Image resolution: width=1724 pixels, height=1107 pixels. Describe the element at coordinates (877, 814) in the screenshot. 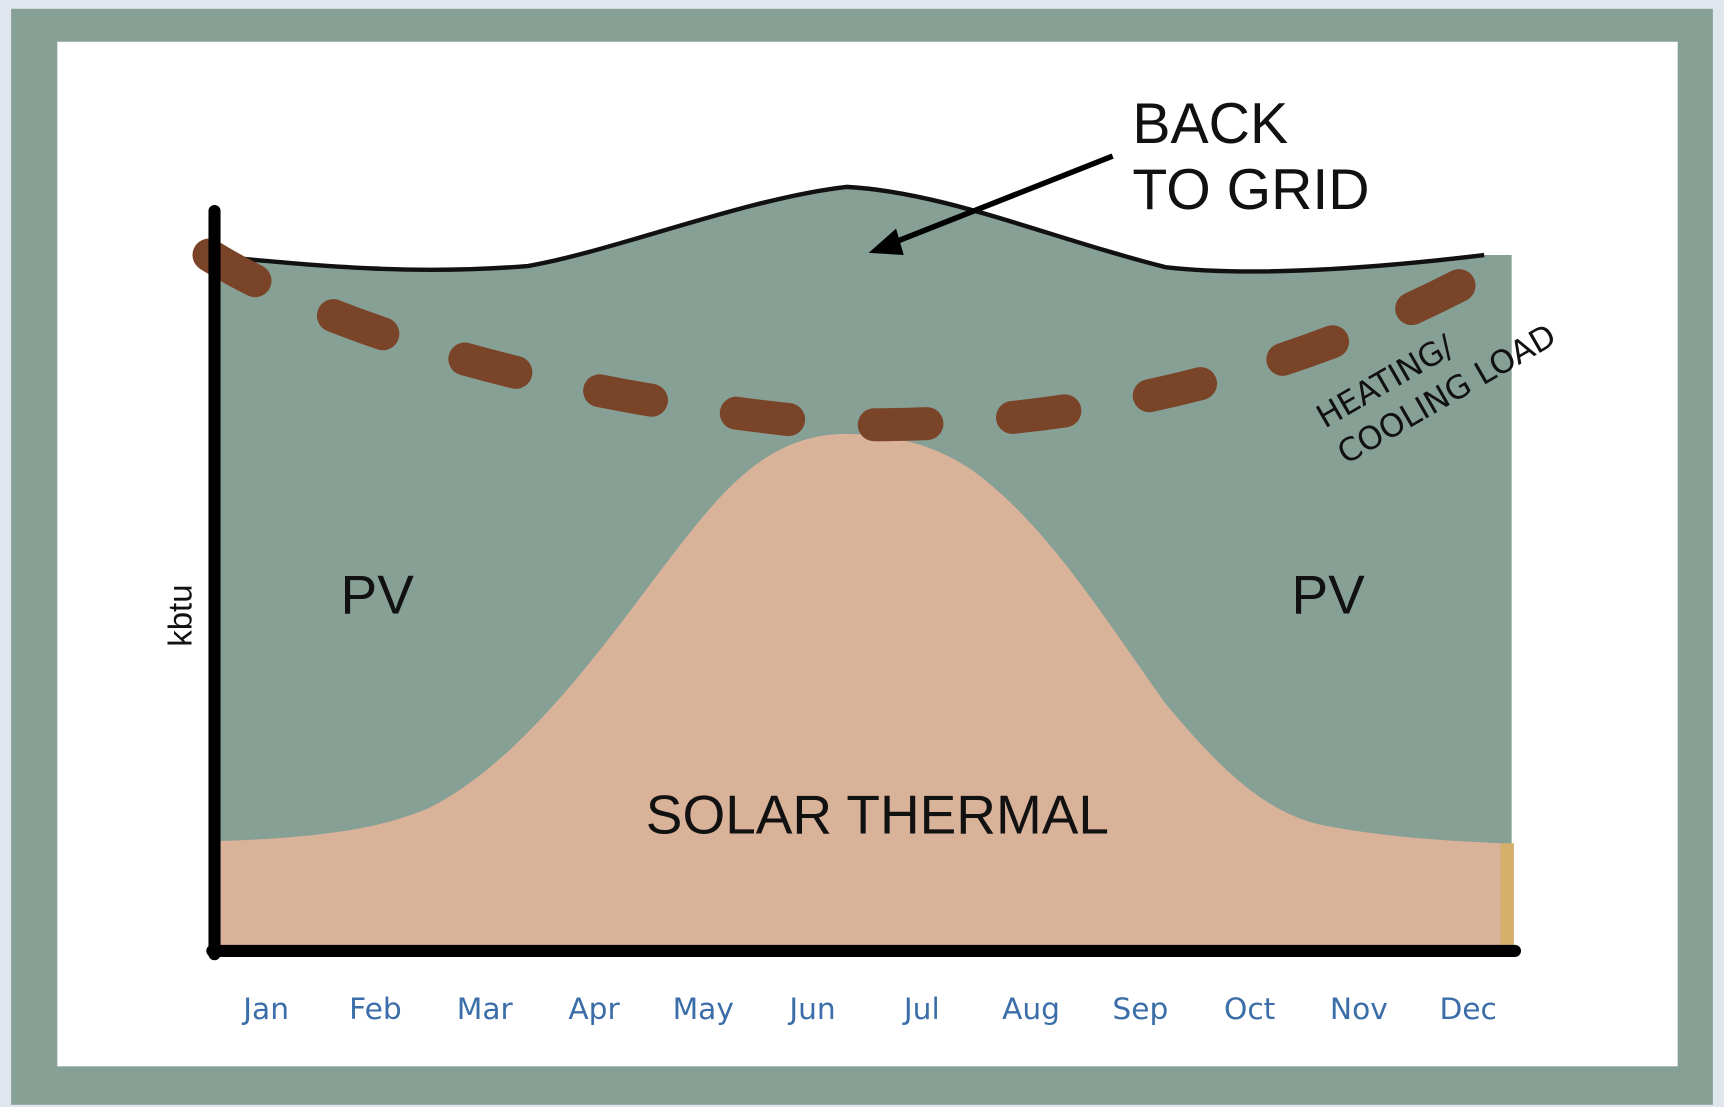

I see `region-label: SOLAR THERMAL` at that location.